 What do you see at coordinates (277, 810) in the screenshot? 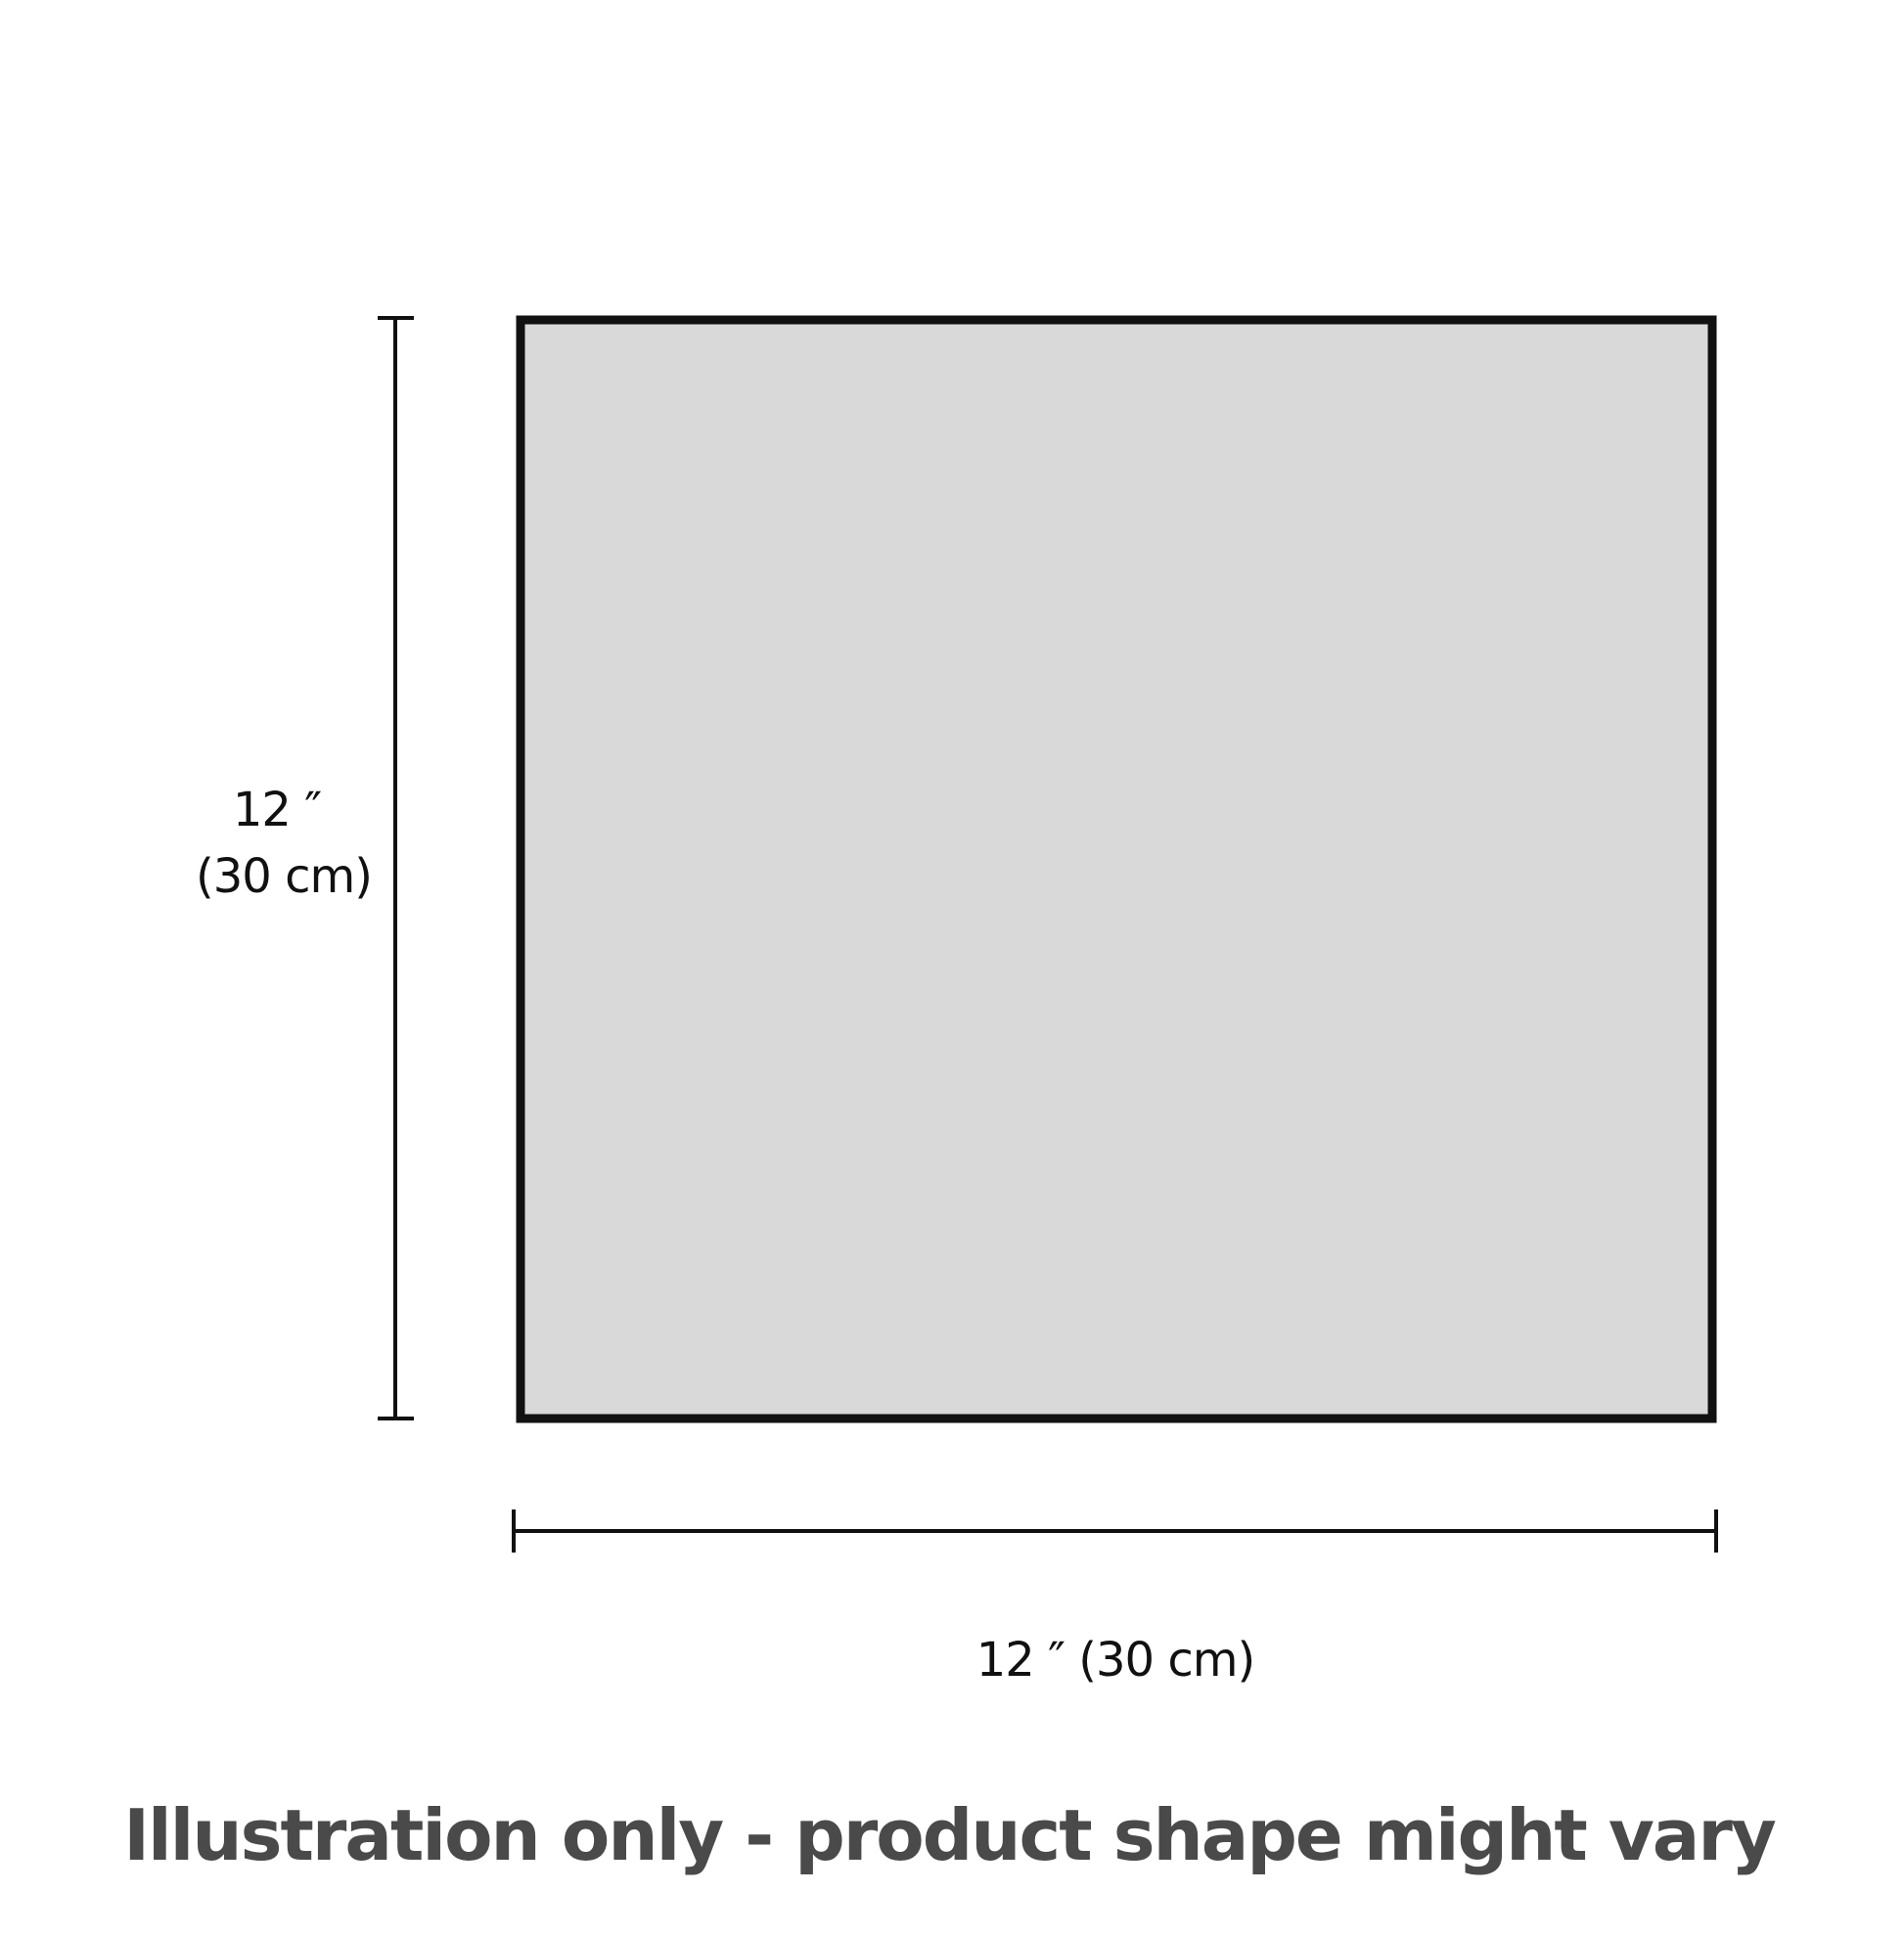
I see `height-label-inches: 12 ″` at bounding box center [277, 810].